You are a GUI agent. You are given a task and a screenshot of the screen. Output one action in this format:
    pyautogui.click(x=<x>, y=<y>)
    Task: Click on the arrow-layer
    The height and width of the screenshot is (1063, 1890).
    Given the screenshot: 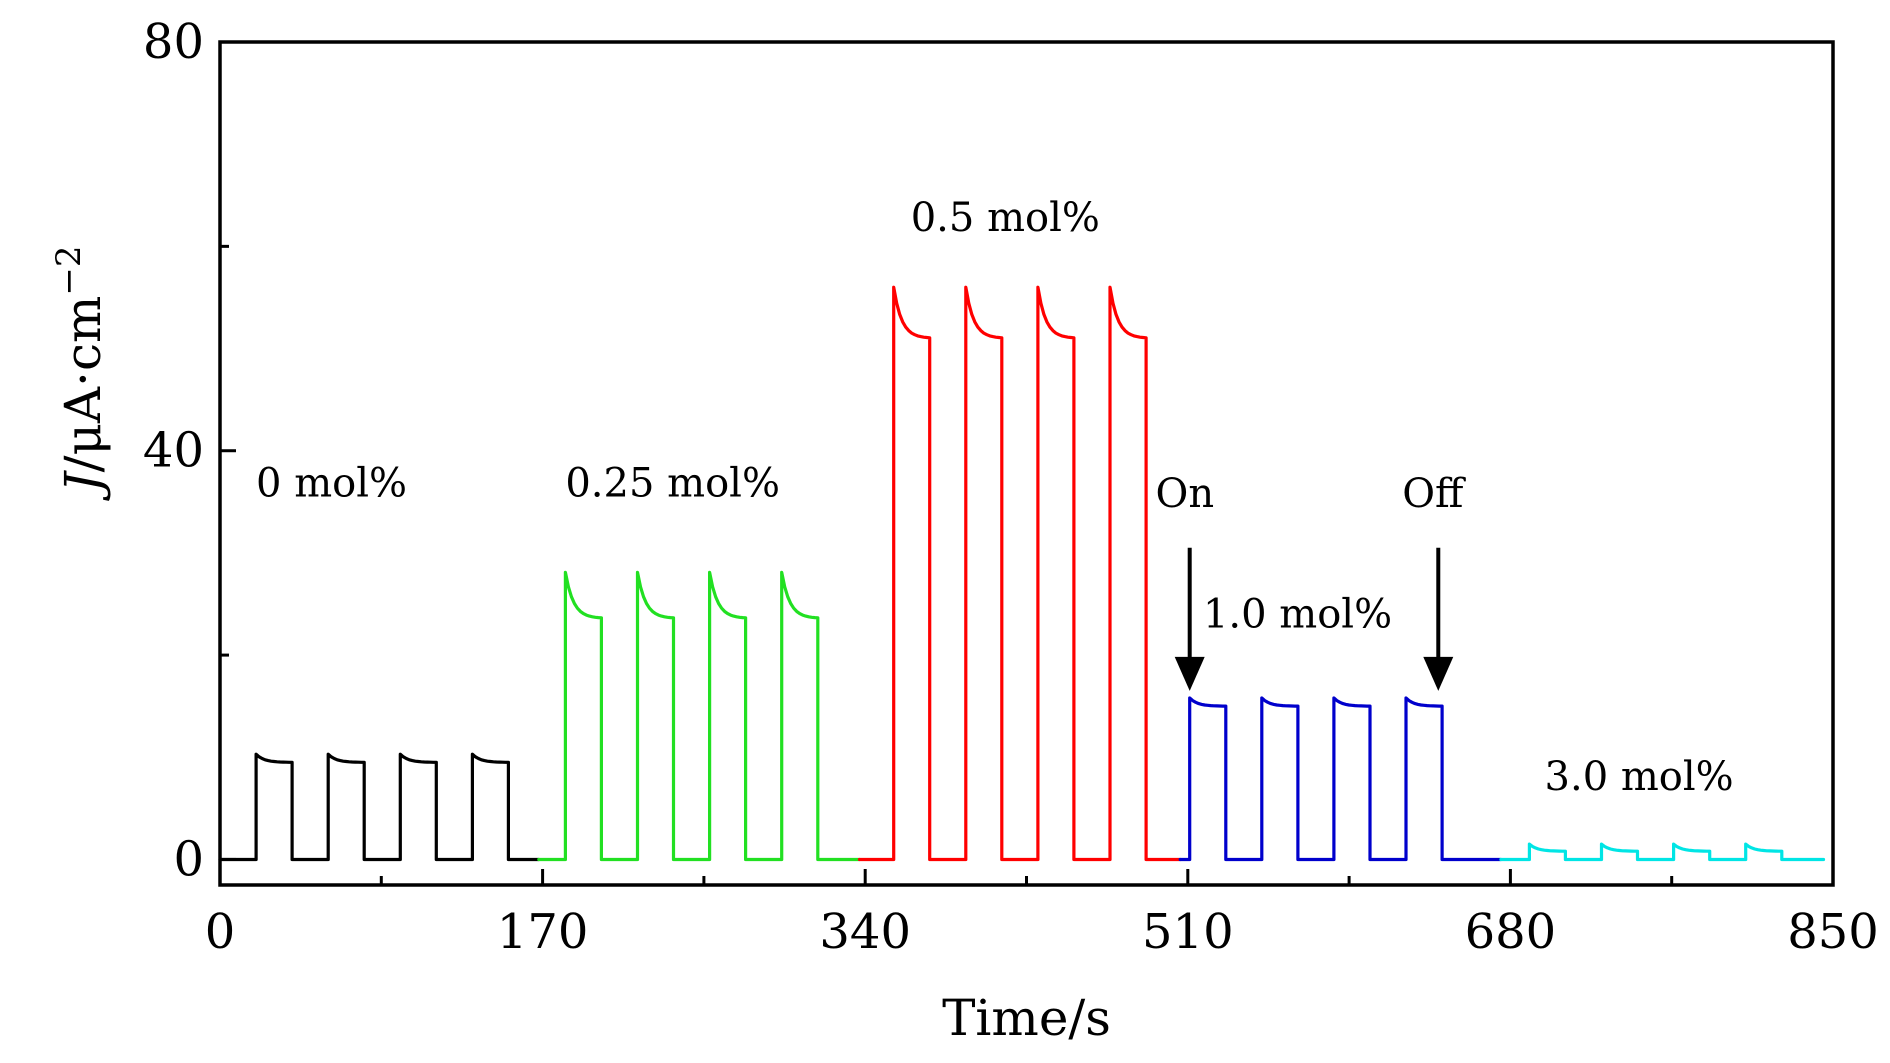 What is the action you would take?
    pyautogui.click(x=1314, y=619)
    